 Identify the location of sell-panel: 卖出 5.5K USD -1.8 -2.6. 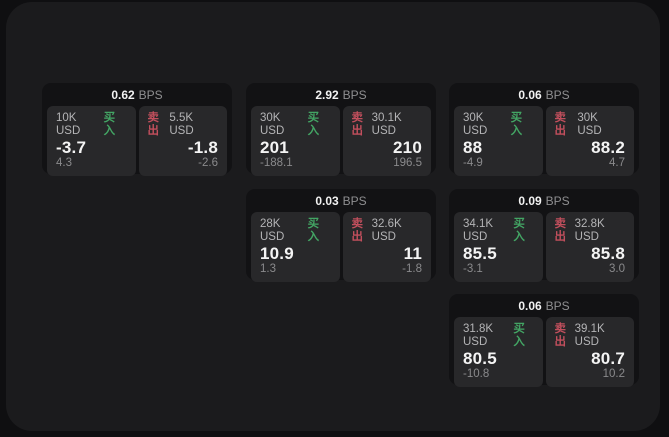
(182, 141).